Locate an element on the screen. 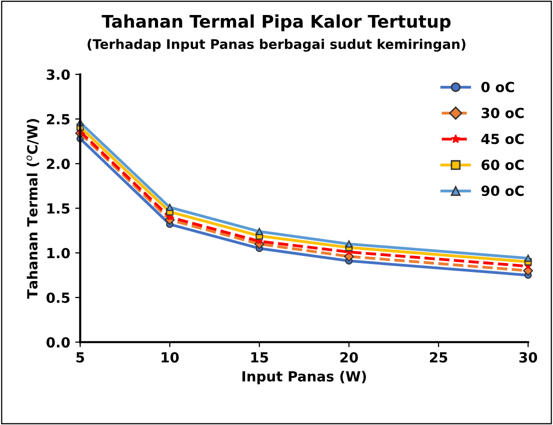  y-tick-label: 1.5 is located at coordinates (58, 208).